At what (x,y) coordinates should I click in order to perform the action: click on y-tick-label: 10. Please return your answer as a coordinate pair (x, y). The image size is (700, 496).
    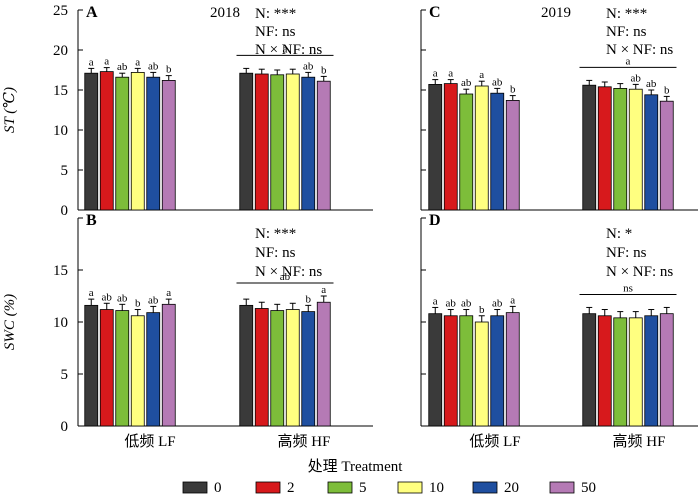
    Looking at the image, I should click on (60, 323).